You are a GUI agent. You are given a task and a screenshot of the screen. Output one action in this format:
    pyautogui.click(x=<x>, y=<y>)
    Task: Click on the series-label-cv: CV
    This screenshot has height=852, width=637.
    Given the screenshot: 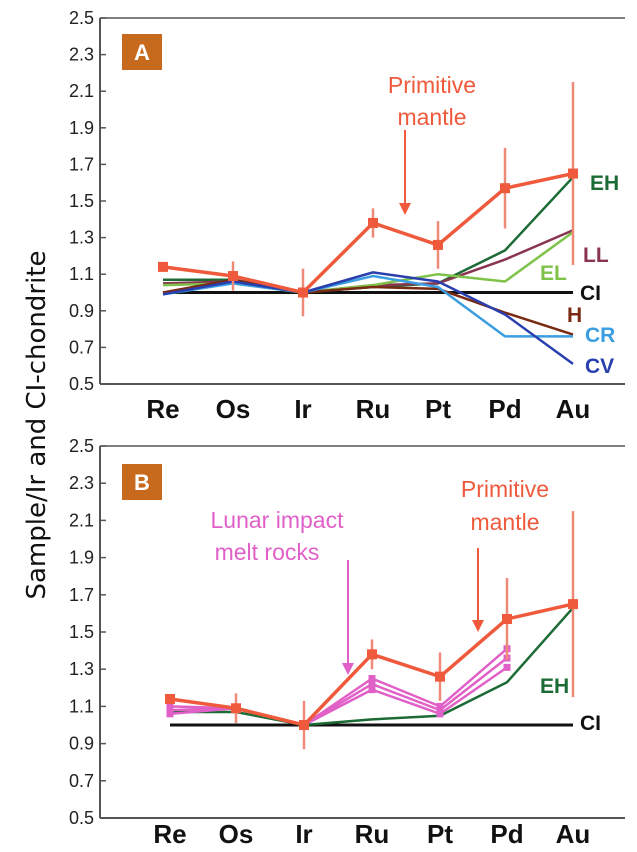 What is the action you would take?
    pyautogui.click(x=599, y=366)
    